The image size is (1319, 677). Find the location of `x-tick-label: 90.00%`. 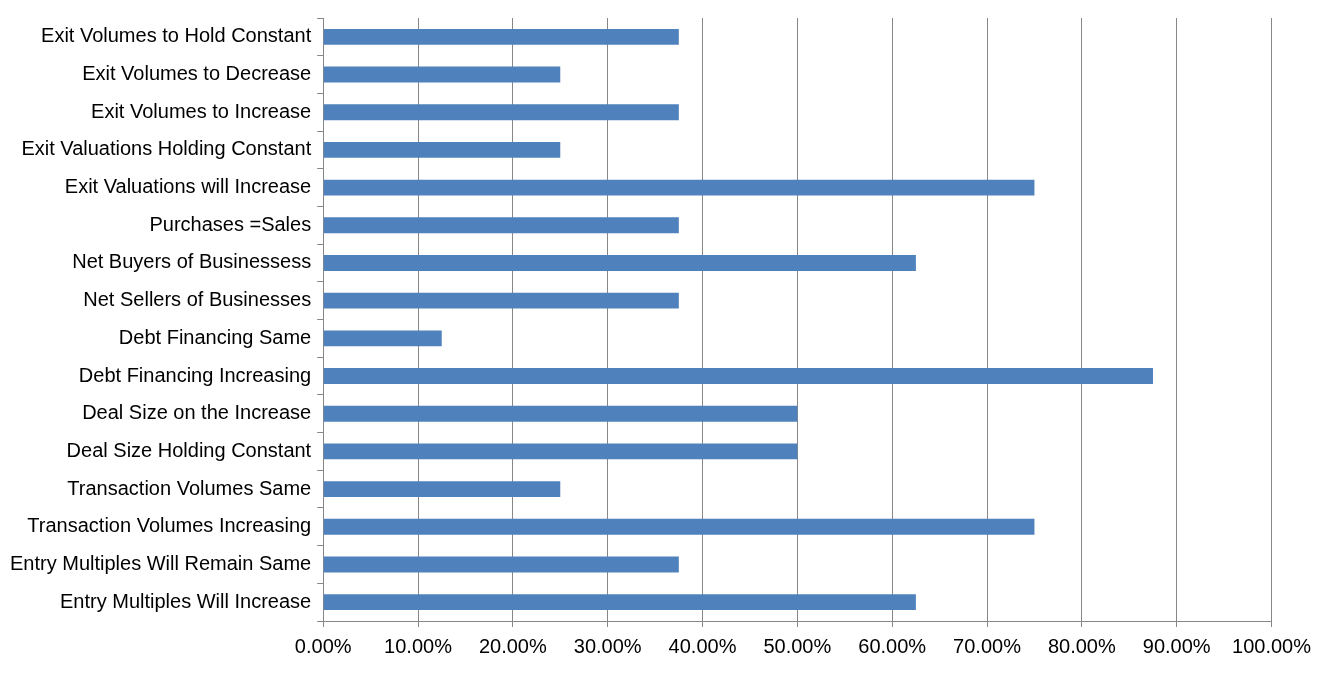

x-tick-label: 90.00% is located at coordinates (1176, 645).